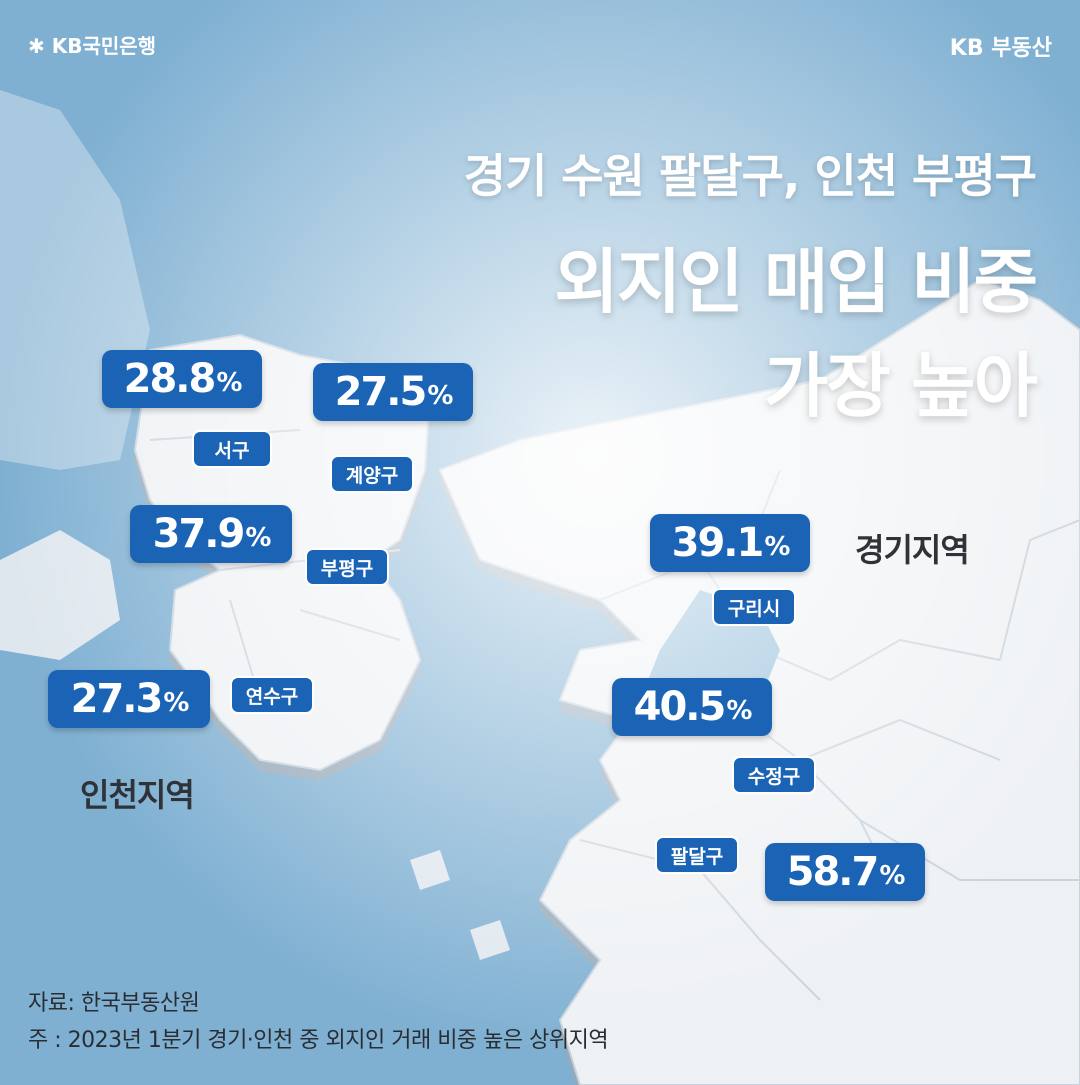 This screenshot has width=1080, height=1085. What do you see at coordinates (114, 1003) in the screenshot?
I see `source-note: 자료: 한국부동산원` at bounding box center [114, 1003].